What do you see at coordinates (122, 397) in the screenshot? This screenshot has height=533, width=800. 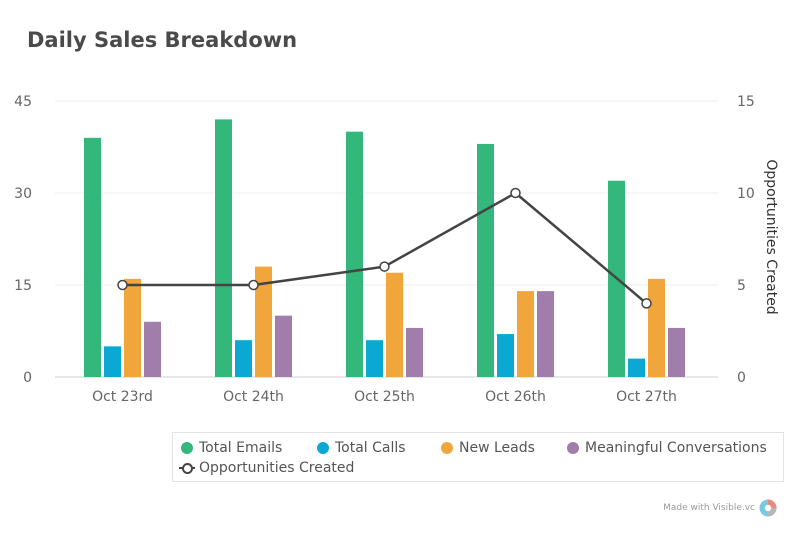 I see `x-tick-label: Oct 23rd` at bounding box center [122, 397].